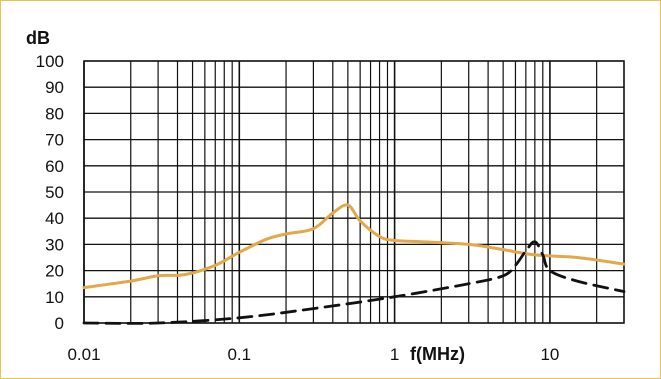  What do you see at coordinates (54, 140) in the screenshot?
I see `y-tick-label: 70` at bounding box center [54, 140].